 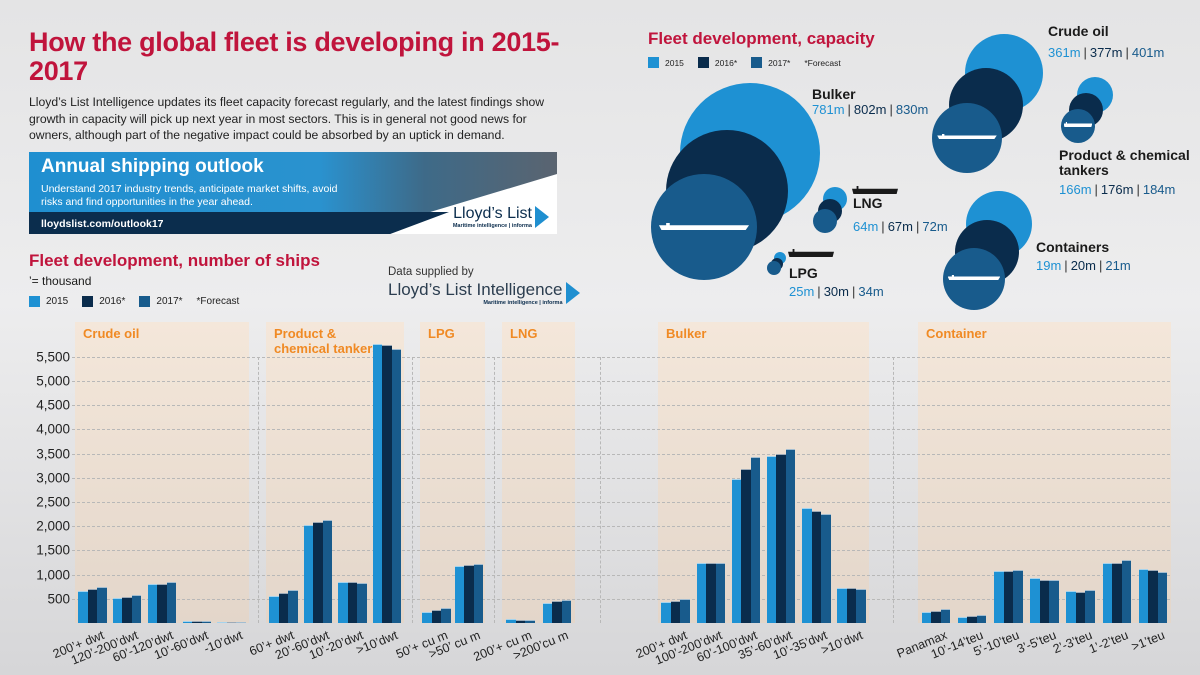 What do you see at coordinates (912, 109) in the screenshot?
I see `capacity-value-2017: 830m` at bounding box center [912, 109].